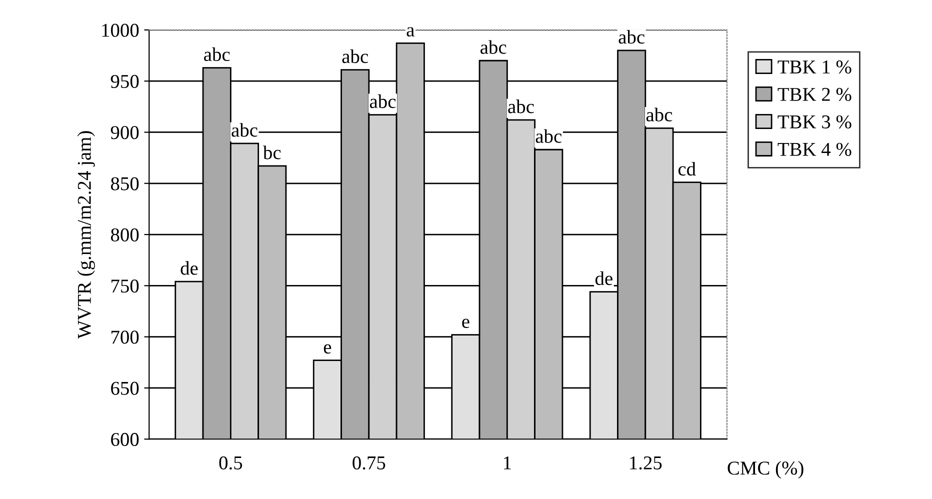 Image resolution: width=932 pixels, height=499 pixels. What do you see at coordinates (86, 235) in the screenshot?
I see `y-axis-title: WVTR (g.mm/m2.24 jam)` at bounding box center [86, 235].